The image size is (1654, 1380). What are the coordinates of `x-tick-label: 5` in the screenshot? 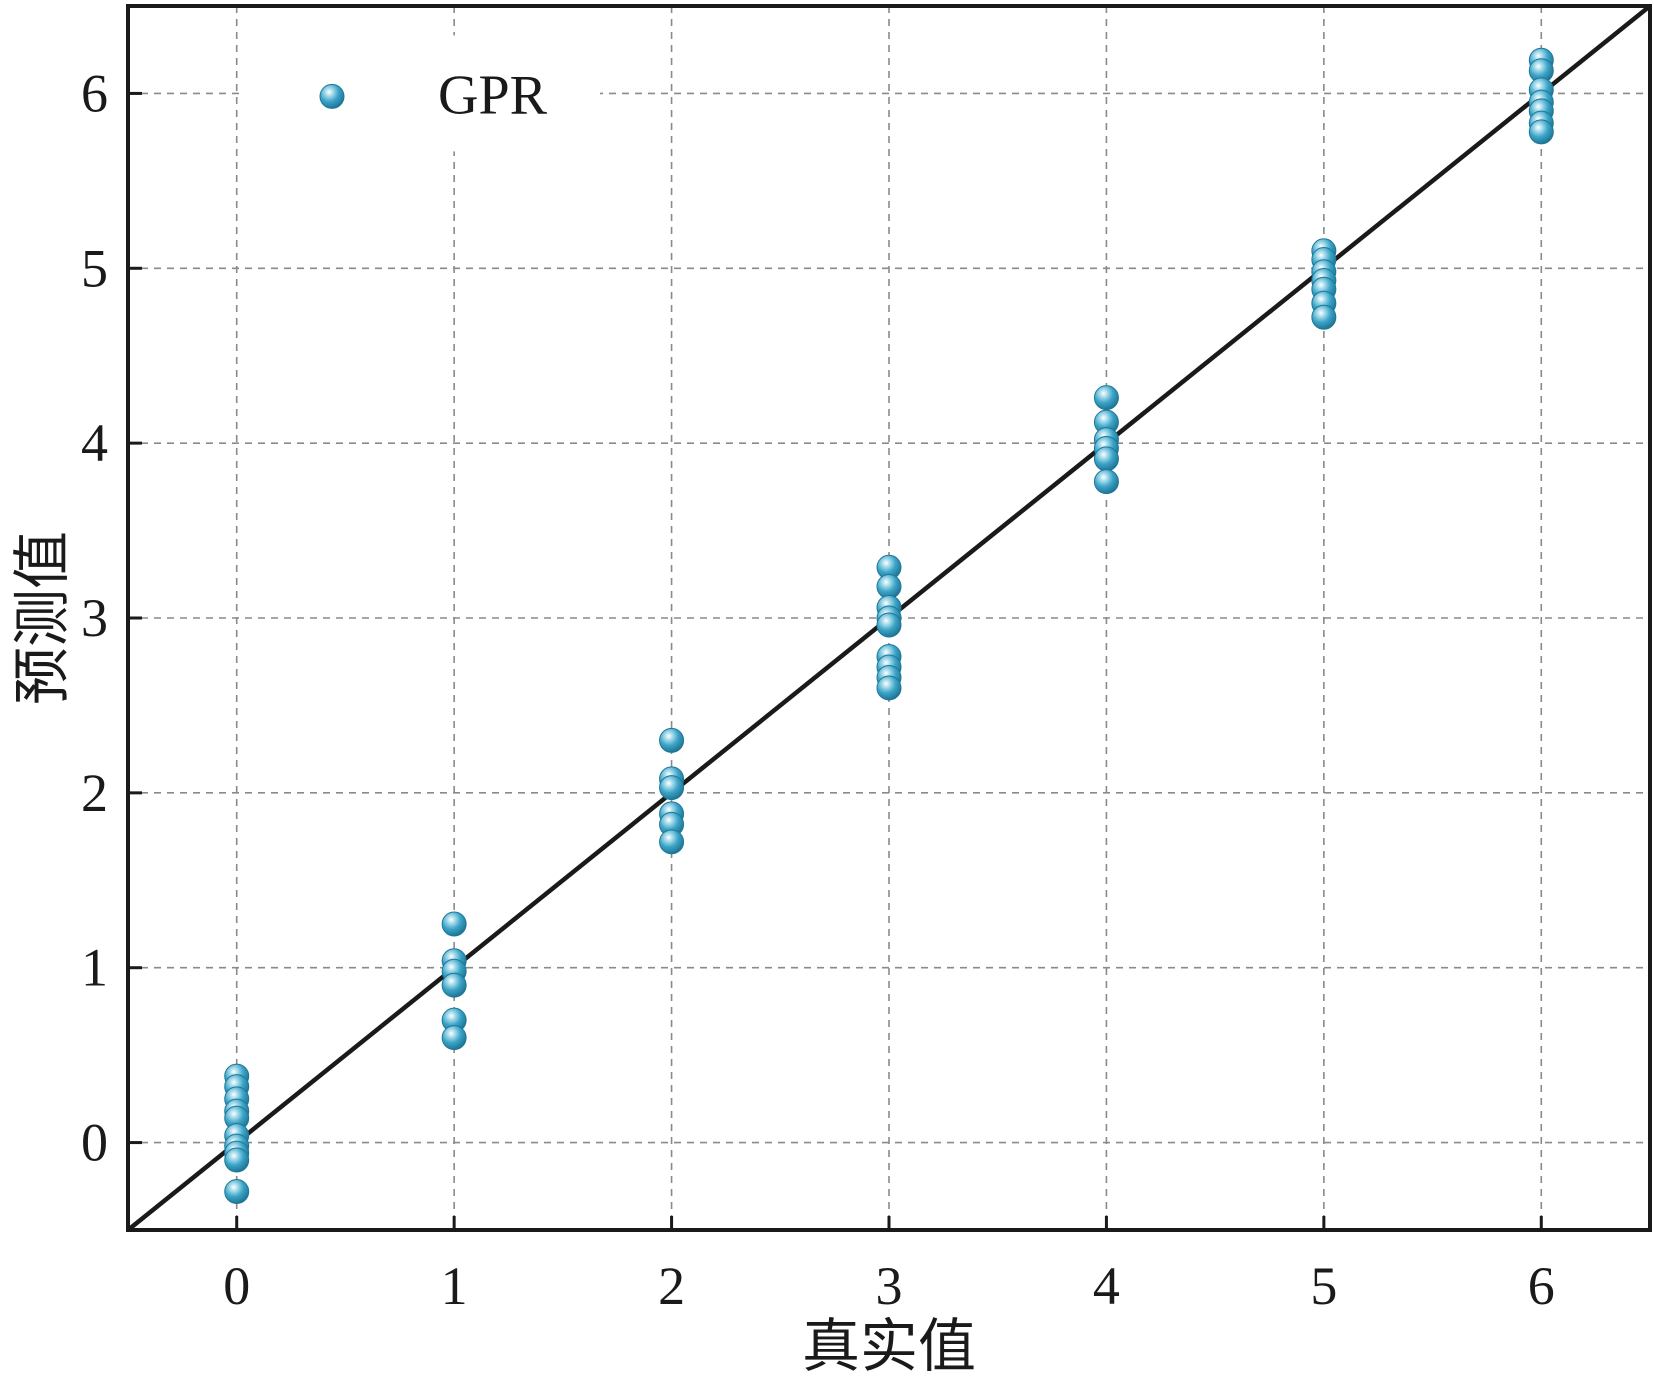 It's located at (1323, 1286).